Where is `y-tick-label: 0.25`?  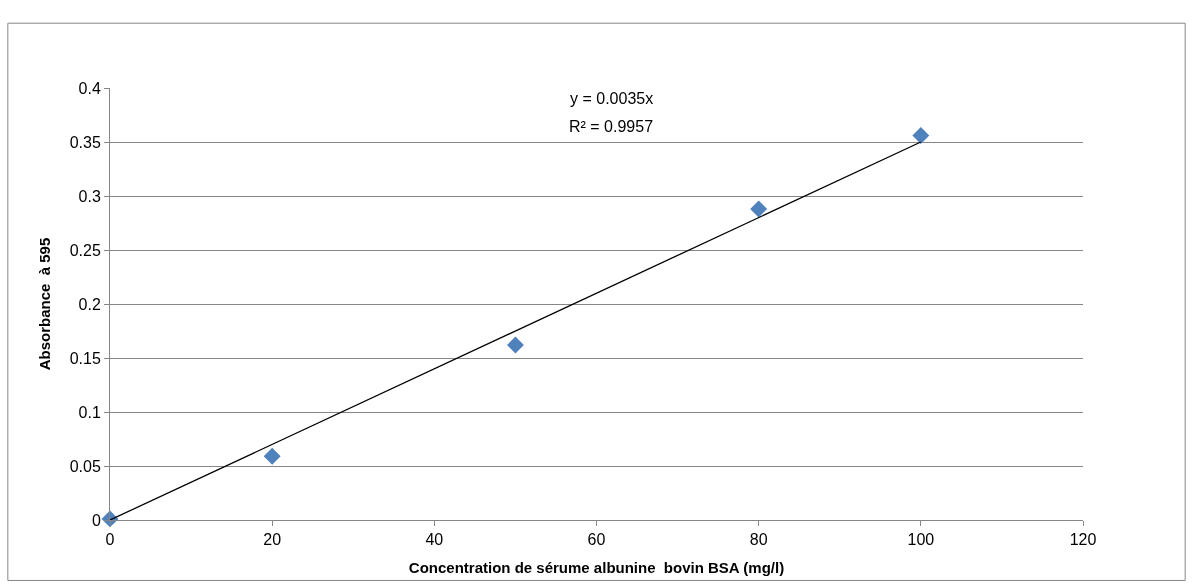
y-tick-label: 0.25 is located at coordinates (85, 250).